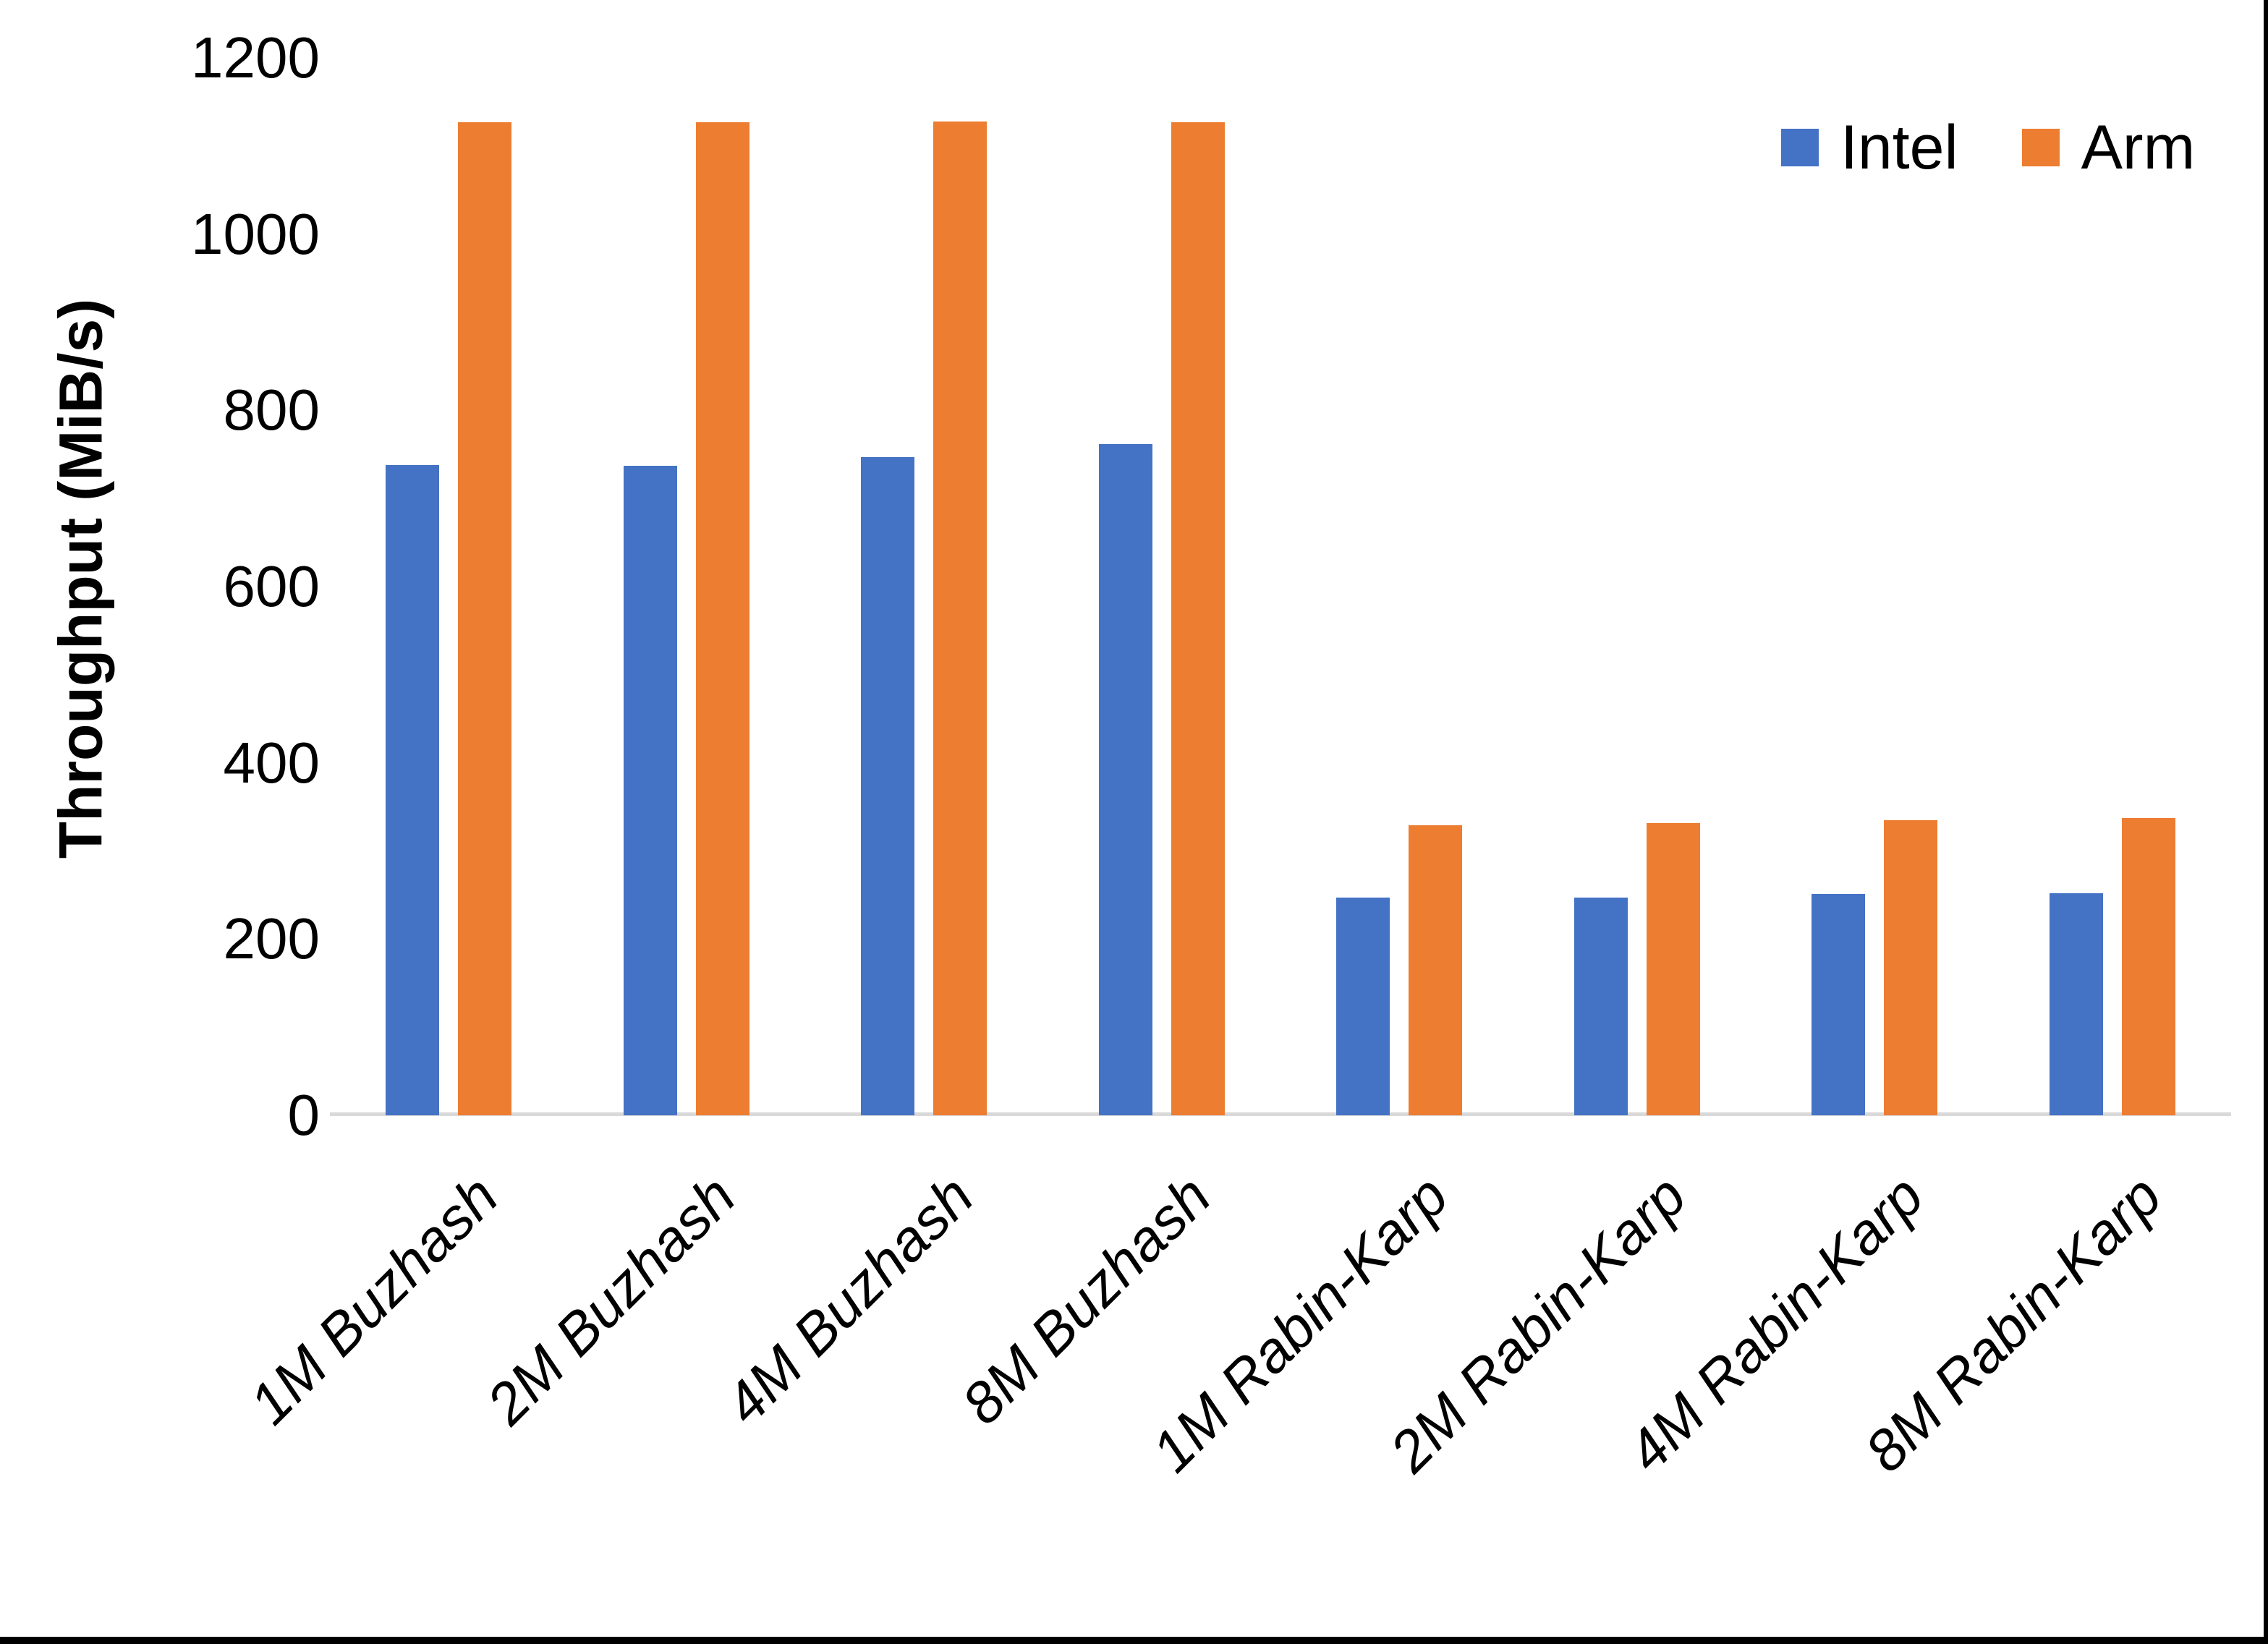 Image resolution: width=2268 pixels, height=1644 pixels. What do you see at coordinates (1899, 147) in the screenshot?
I see `legend-label-intel: Intel` at bounding box center [1899, 147].